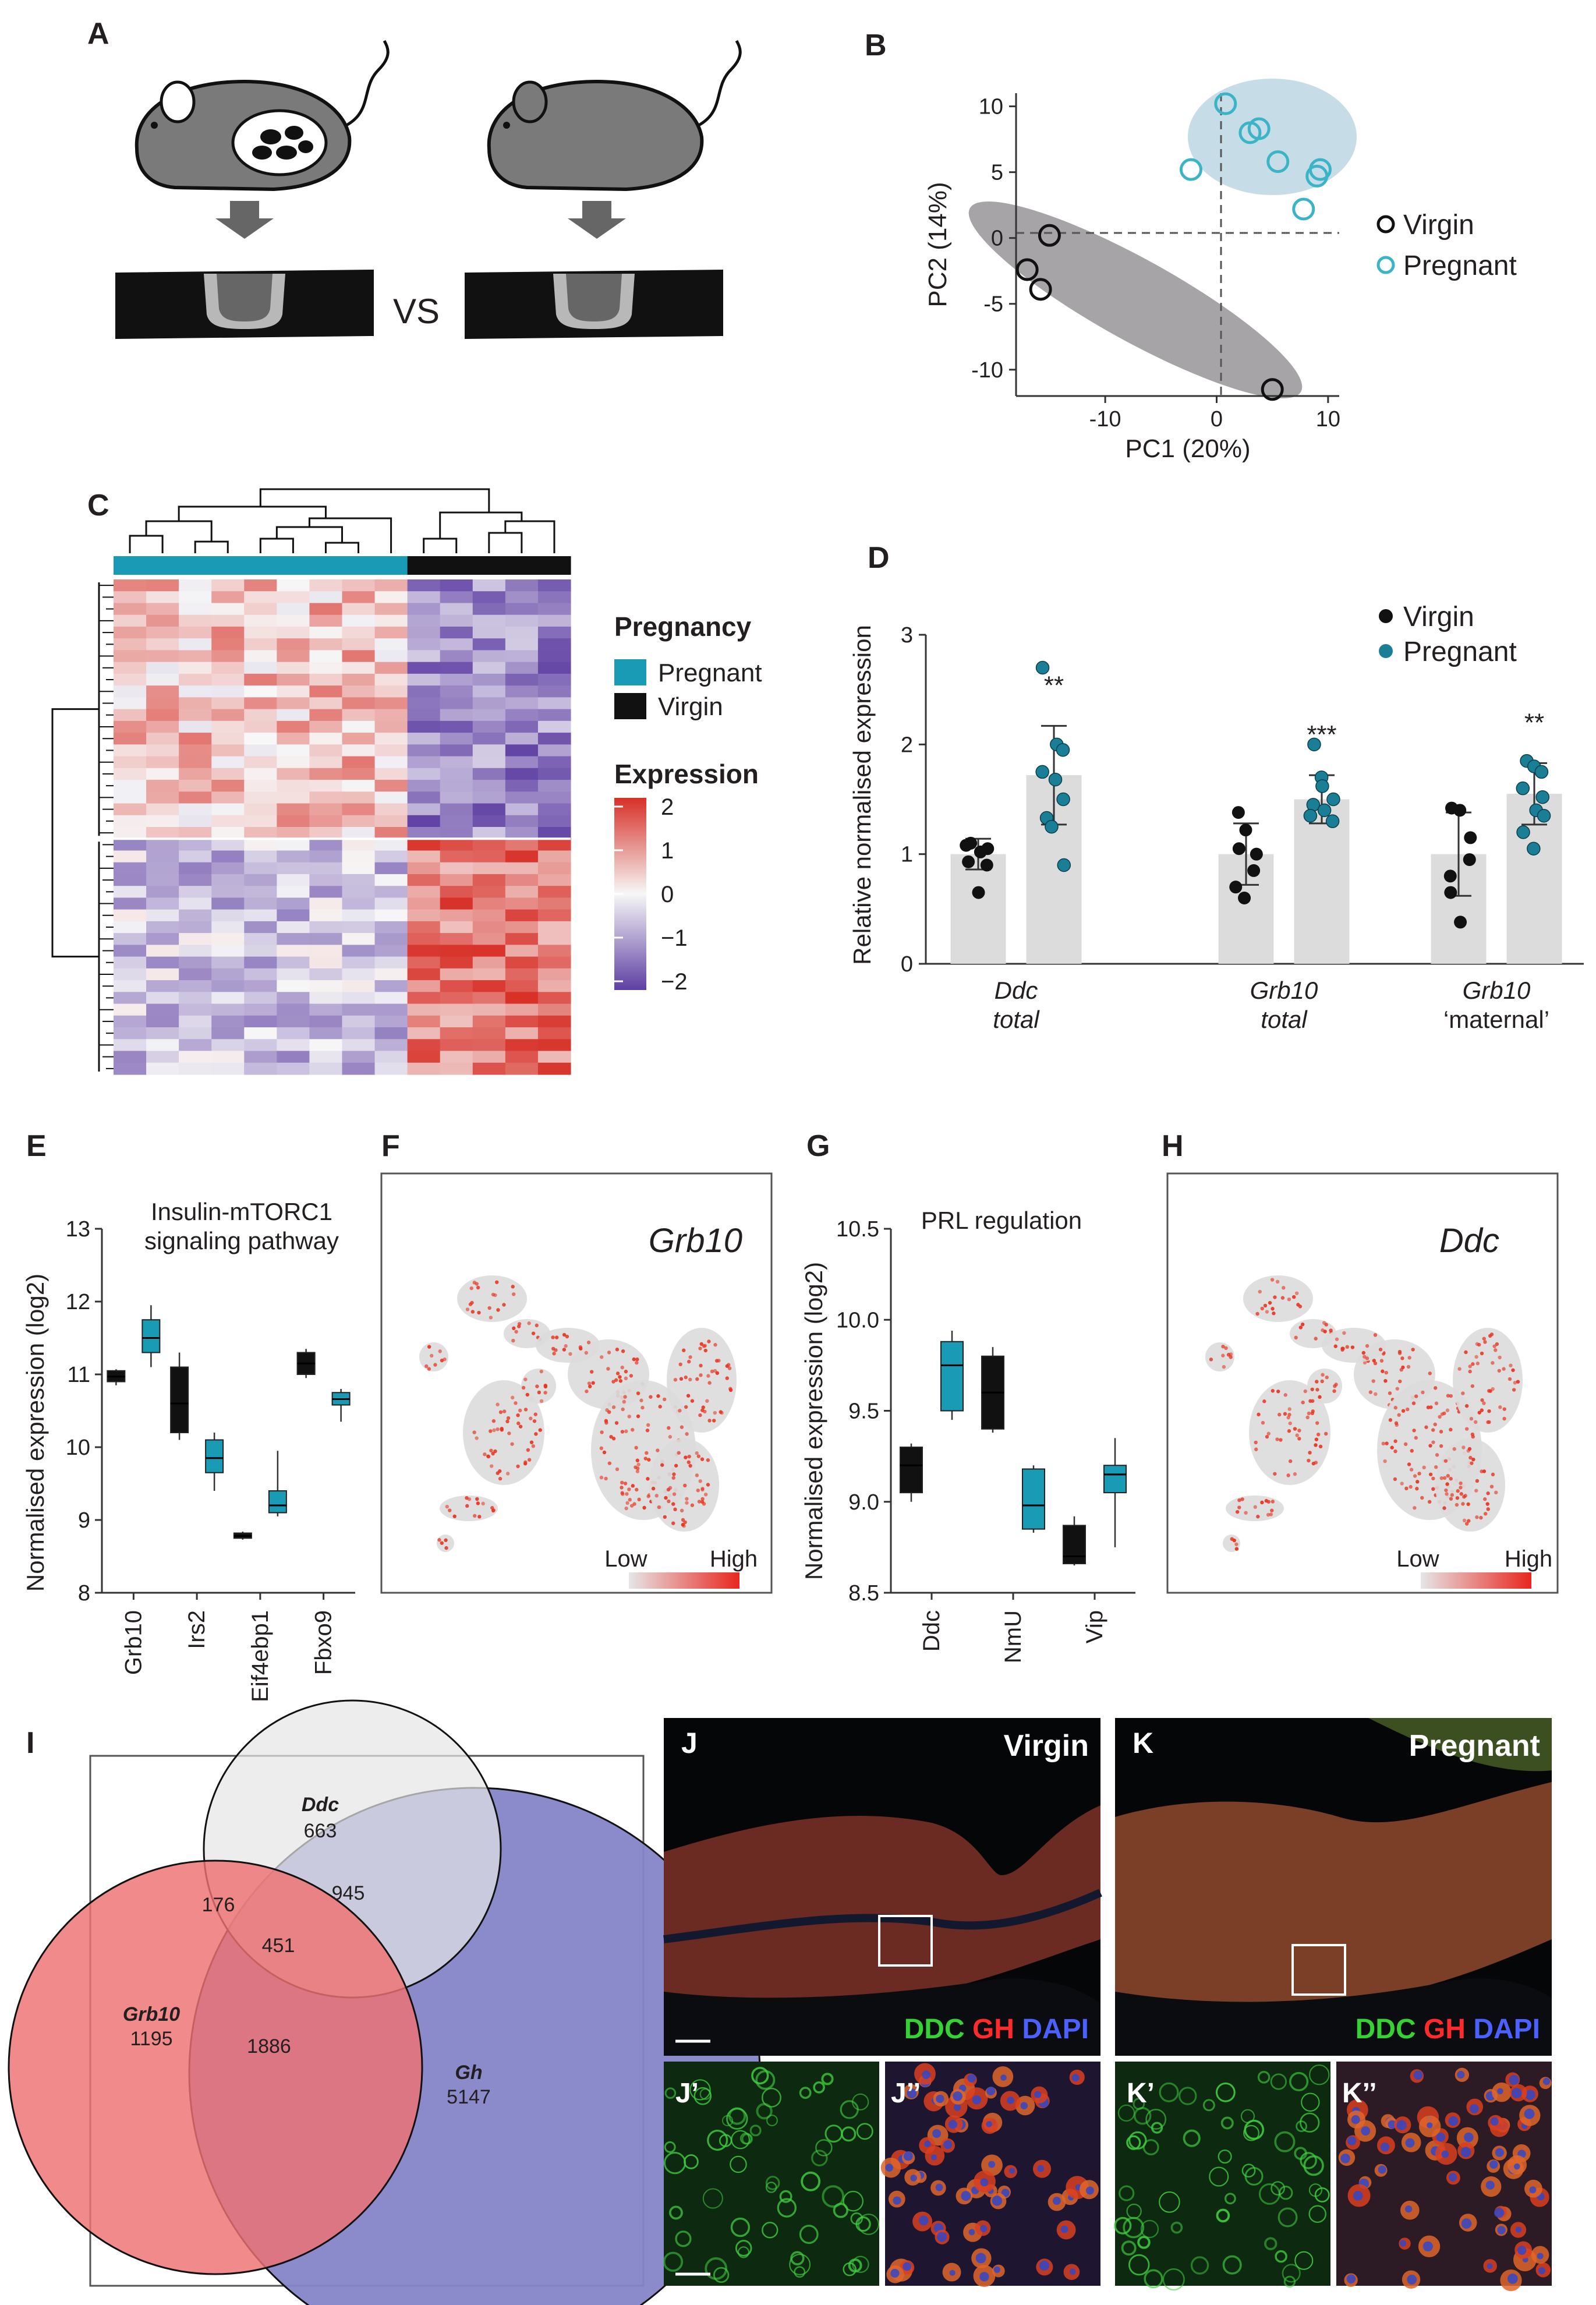 The image size is (1596, 2305). Describe the element at coordinates (690, 706) in the screenshot. I see `heat-legend-virgin: Virgin` at that location.